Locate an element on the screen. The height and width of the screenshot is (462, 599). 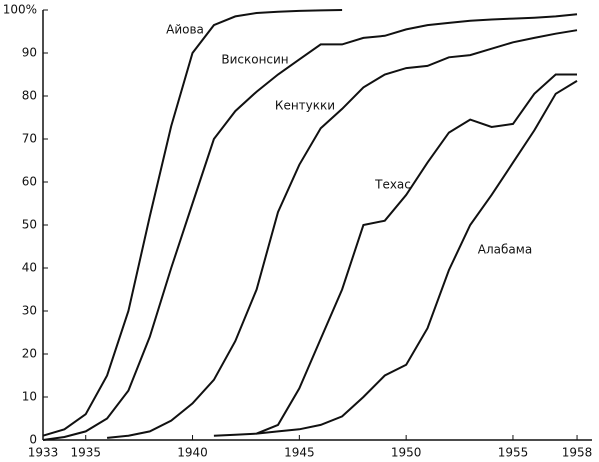
series-label: Техас is located at coordinates (392, 185).